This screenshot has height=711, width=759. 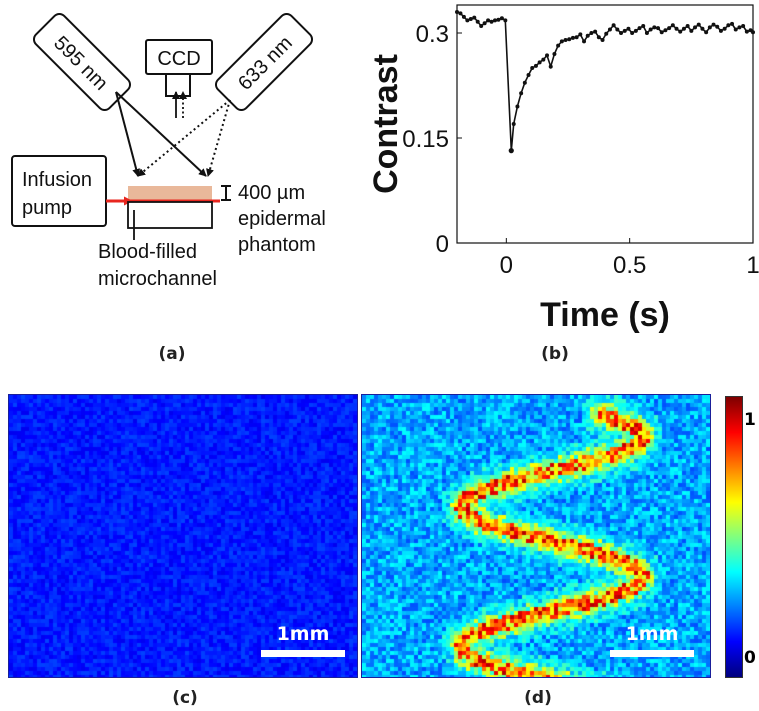 What do you see at coordinates (605, 315) in the screenshot?
I see `x-axis-label: Time (s)` at bounding box center [605, 315].